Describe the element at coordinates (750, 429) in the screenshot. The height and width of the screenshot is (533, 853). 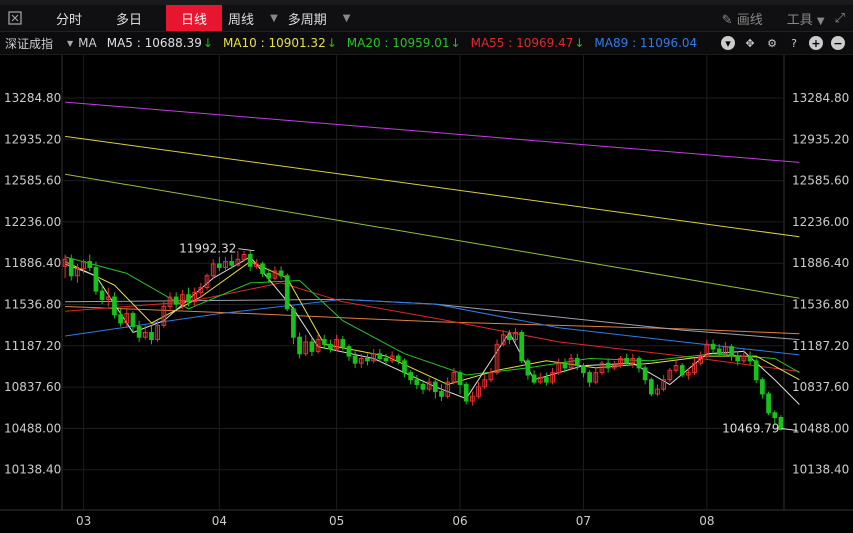
I see `annotation-label: 10469.79` at that location.